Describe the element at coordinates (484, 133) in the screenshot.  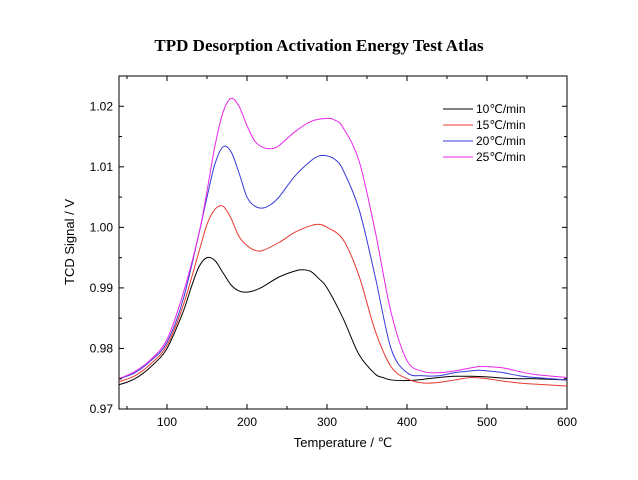
I see `legend: 10℃/min 15℃/min 20℃/min 25℃/min` at that location.